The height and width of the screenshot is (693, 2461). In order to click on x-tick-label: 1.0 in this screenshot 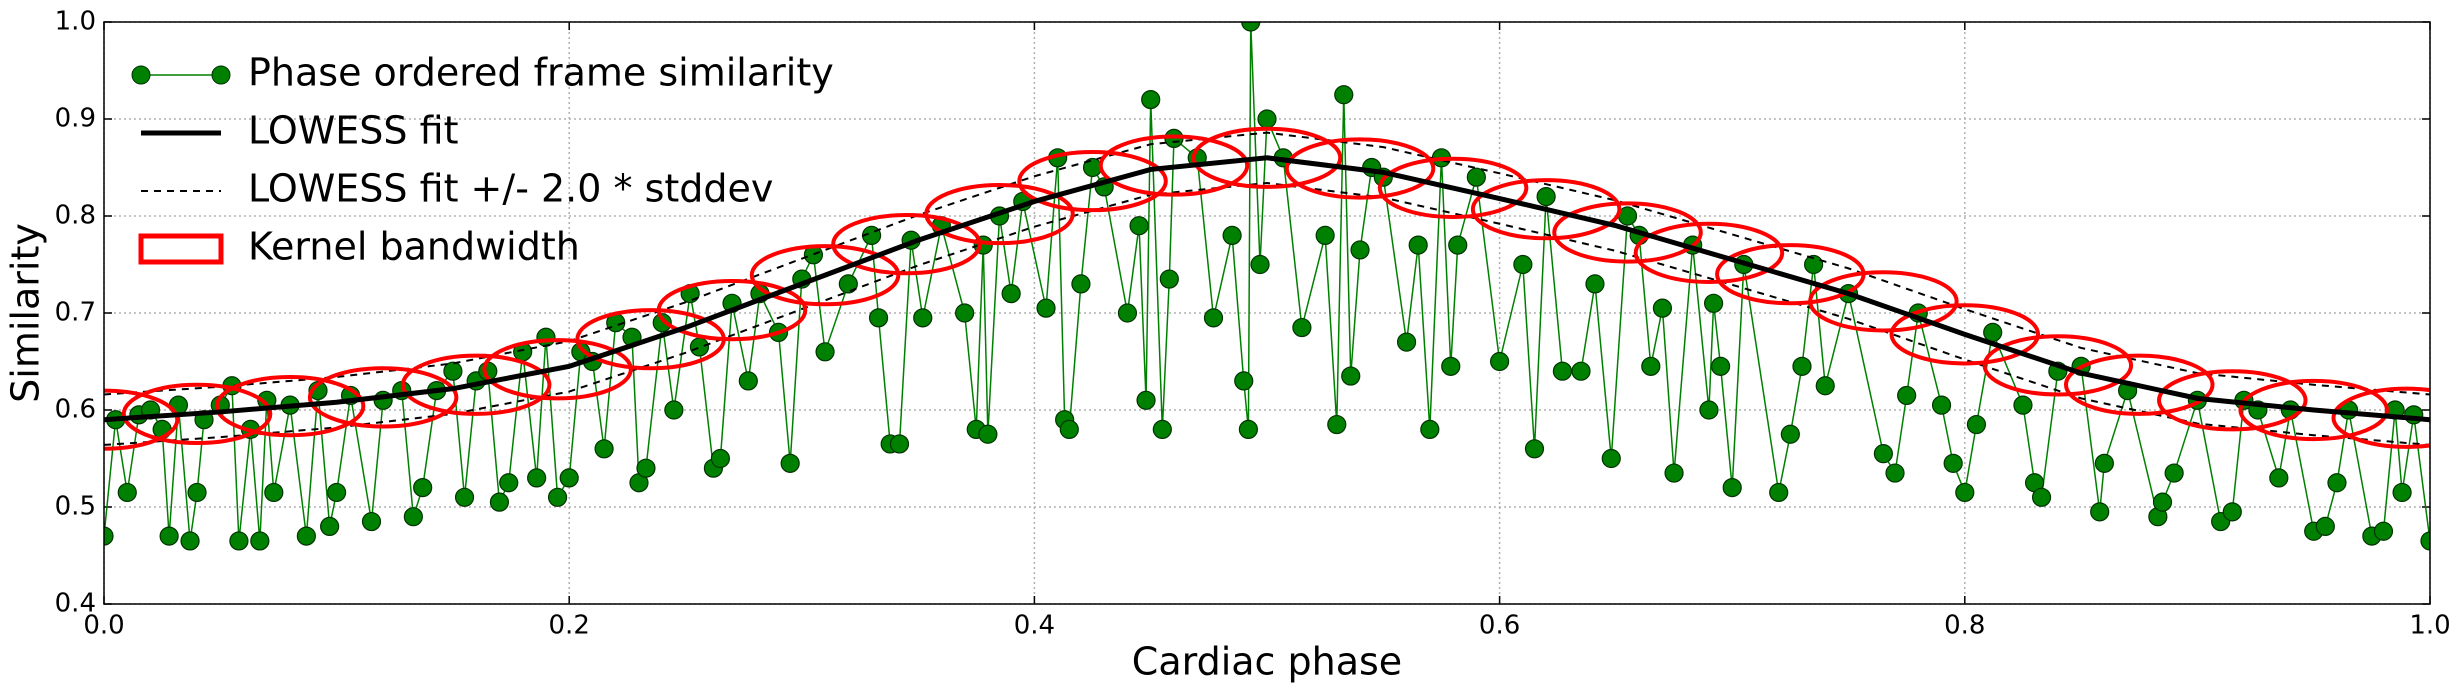, I will do `click(2429, 626)`.